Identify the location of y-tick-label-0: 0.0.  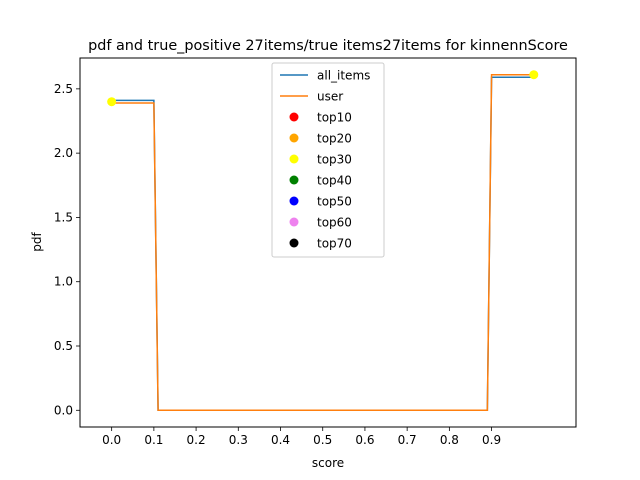
(63, 410).